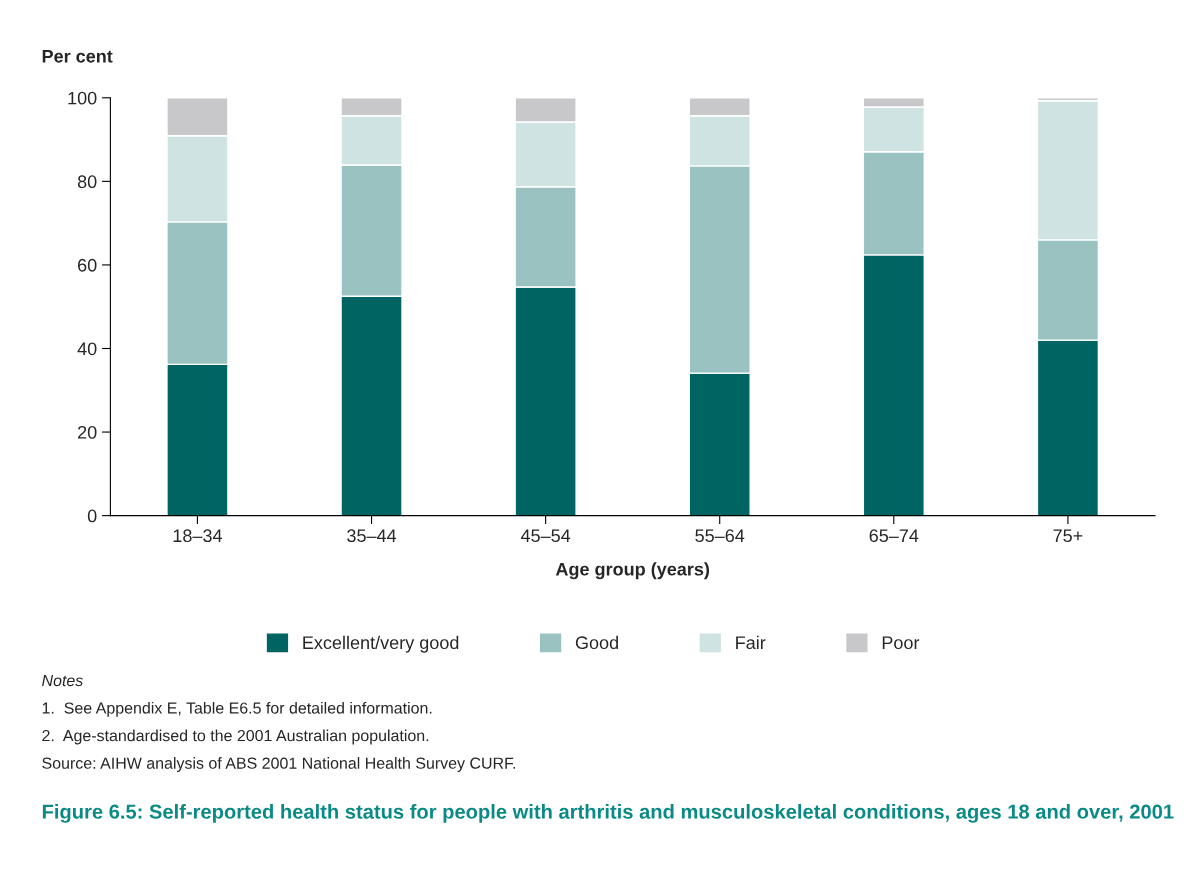 The image size is (1187, 889). I want to click on x-tick-label: 35–44, so click(372, 536).